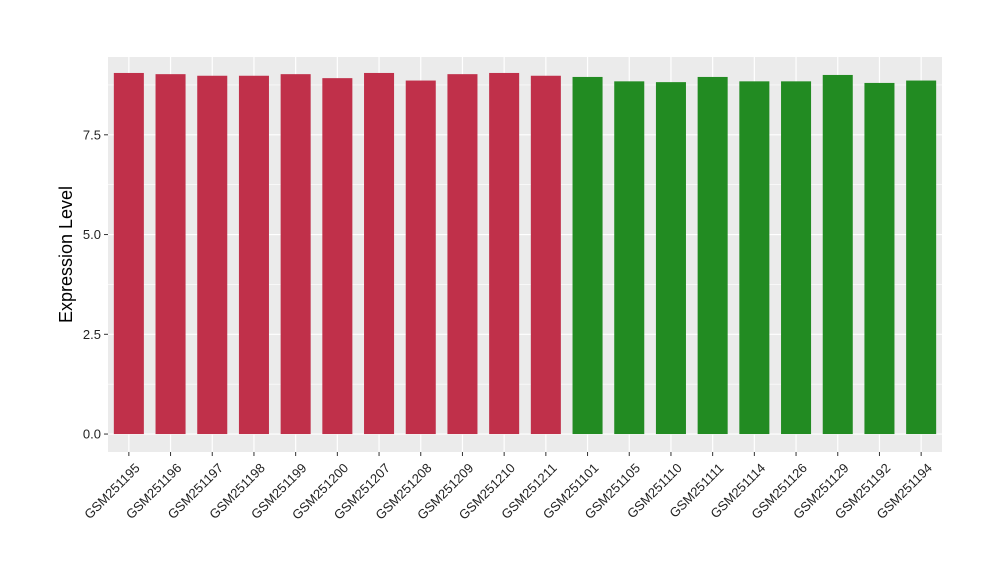 This screenshot has height=580, width=1000. Describe the element at coordinates (670, 258) in the screenshot. I see `bar-GSM251110` at that location.